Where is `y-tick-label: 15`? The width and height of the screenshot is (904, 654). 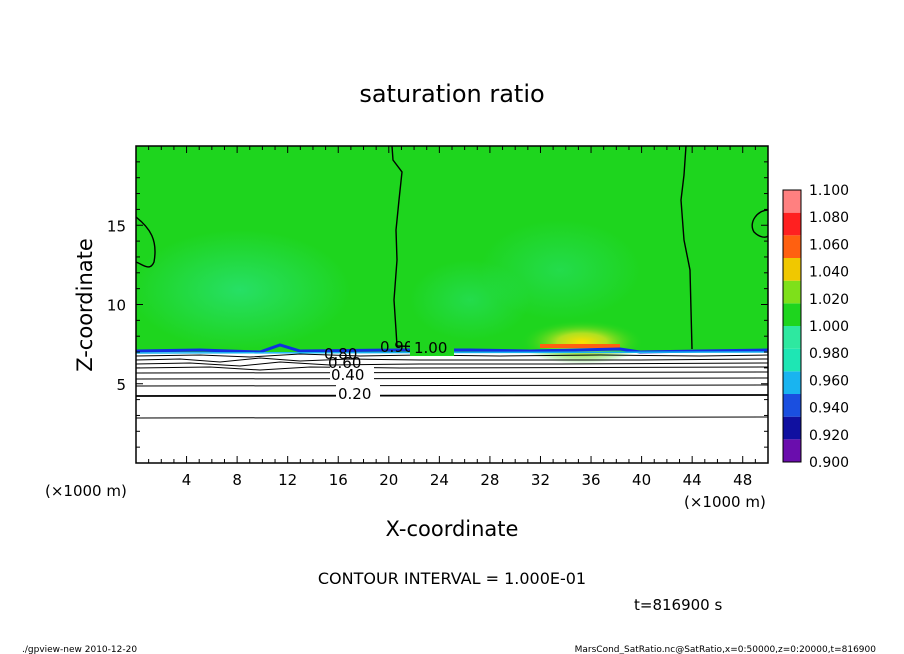 y-tick-label: 15 is located at coordinates (116, 226).